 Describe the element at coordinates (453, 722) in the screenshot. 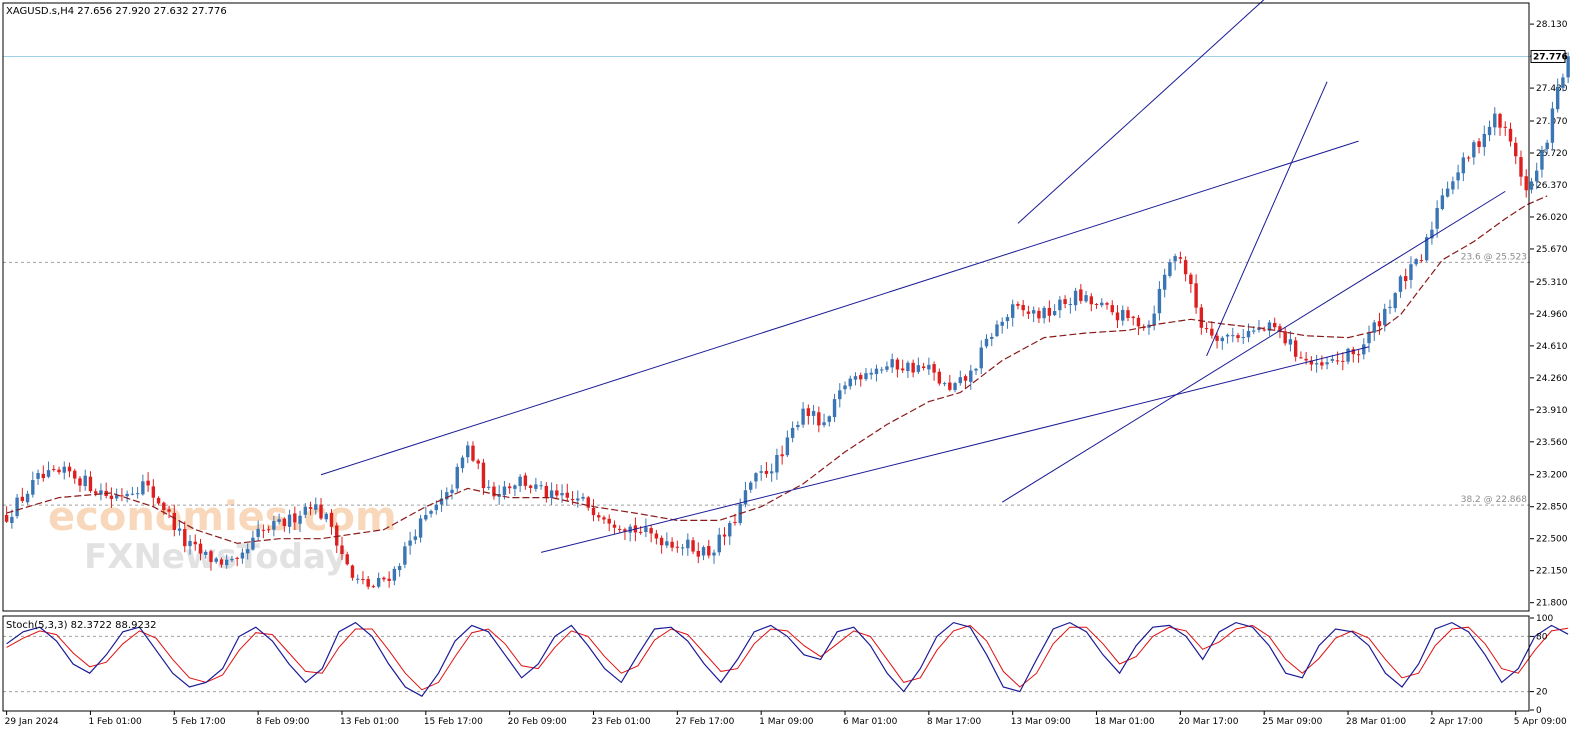

I see `time-tick-label: 15 Feb 17:00` at that location.